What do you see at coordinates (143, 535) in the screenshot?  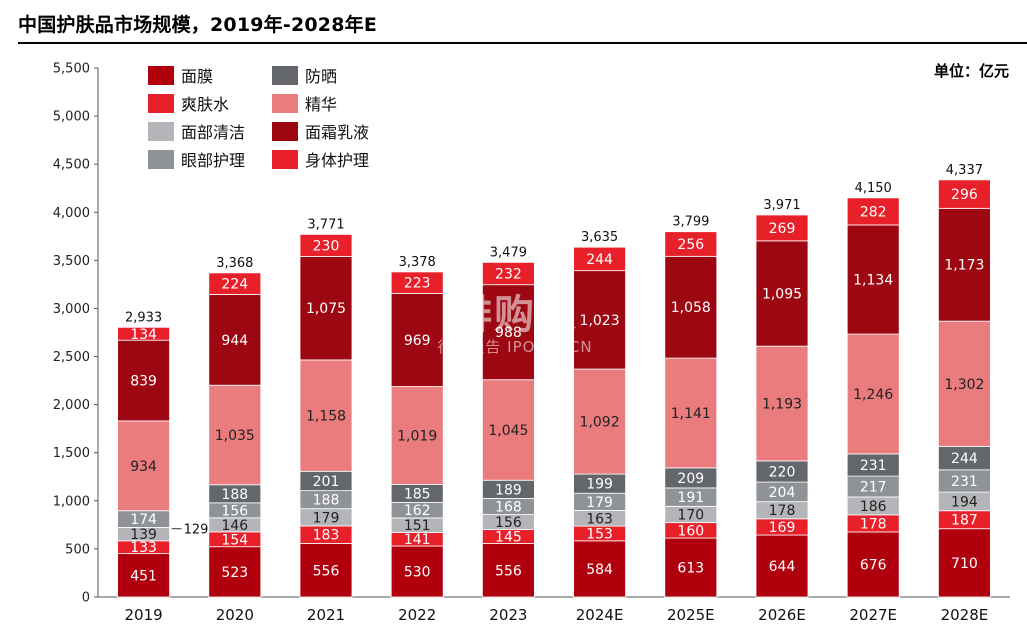 I see `segment-value-label: 139` at bounding box center [143, 535].